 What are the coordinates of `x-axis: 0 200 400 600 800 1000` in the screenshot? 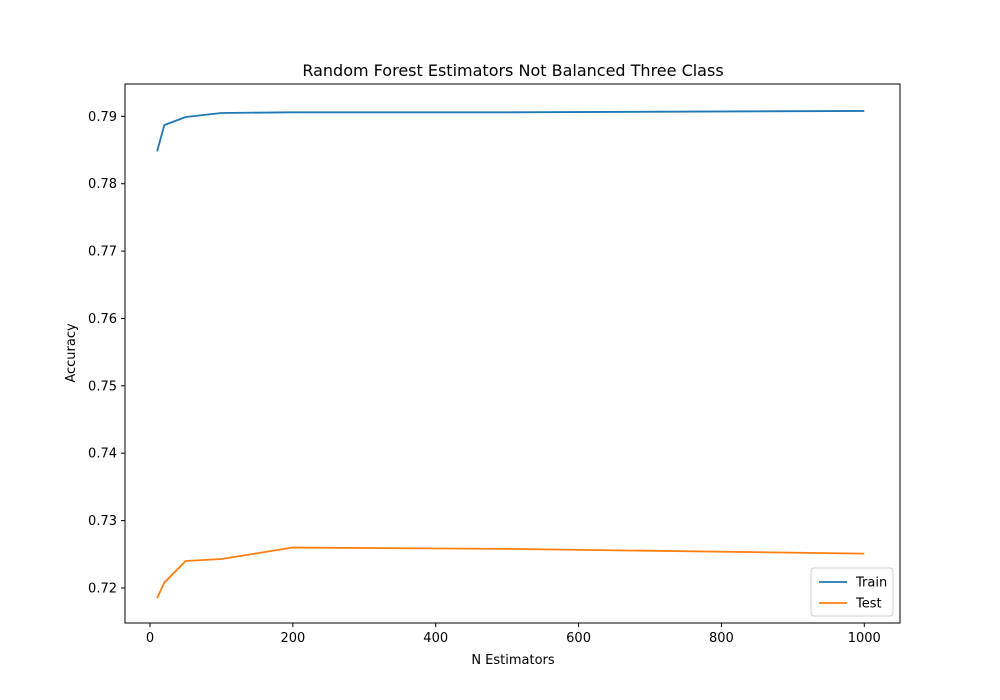 It's located at (513, 634).